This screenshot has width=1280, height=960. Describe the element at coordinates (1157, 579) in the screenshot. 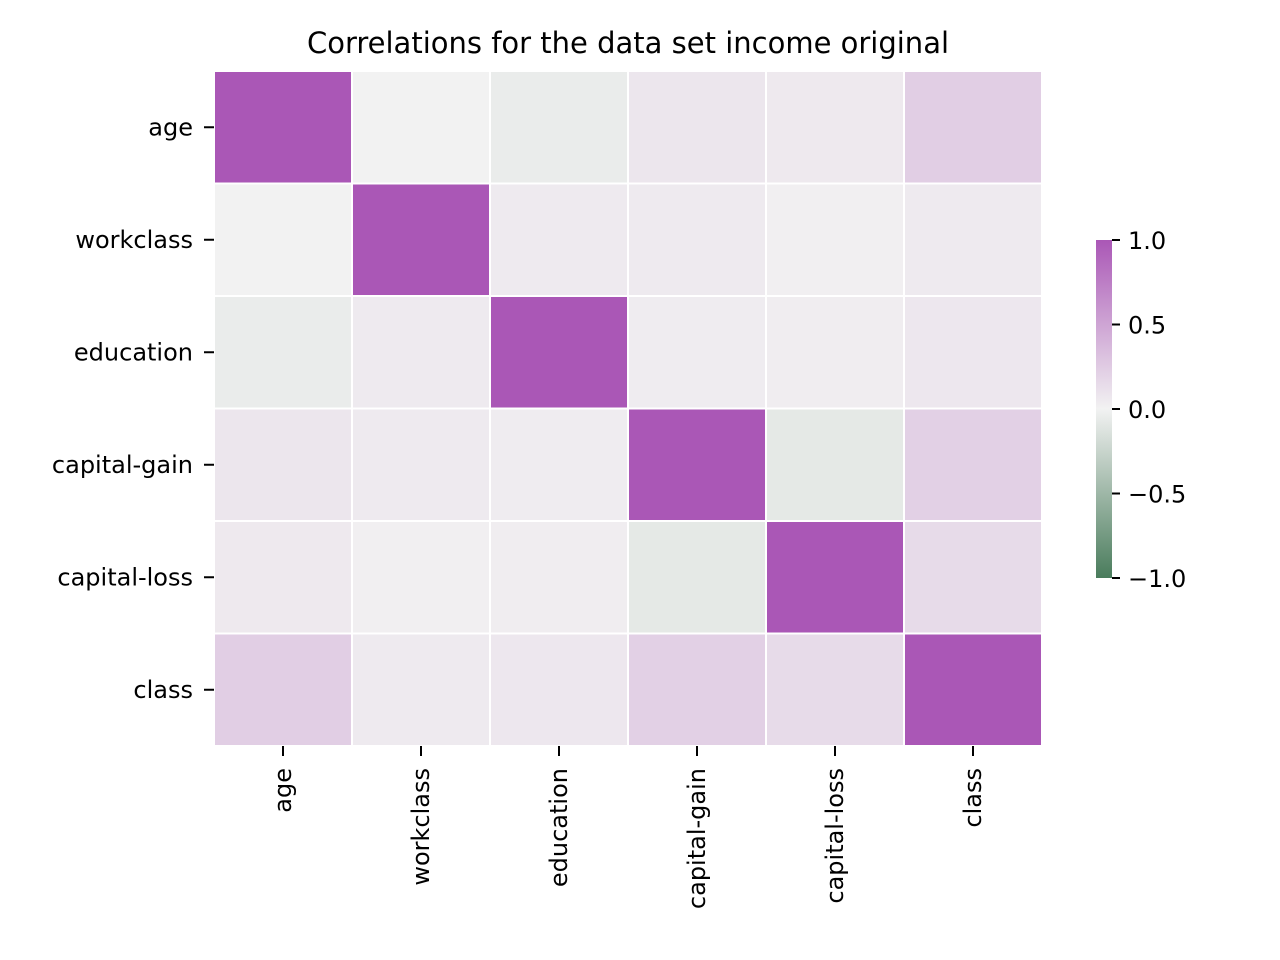

I see `colorbar-tick-label: −1.0` at that location.